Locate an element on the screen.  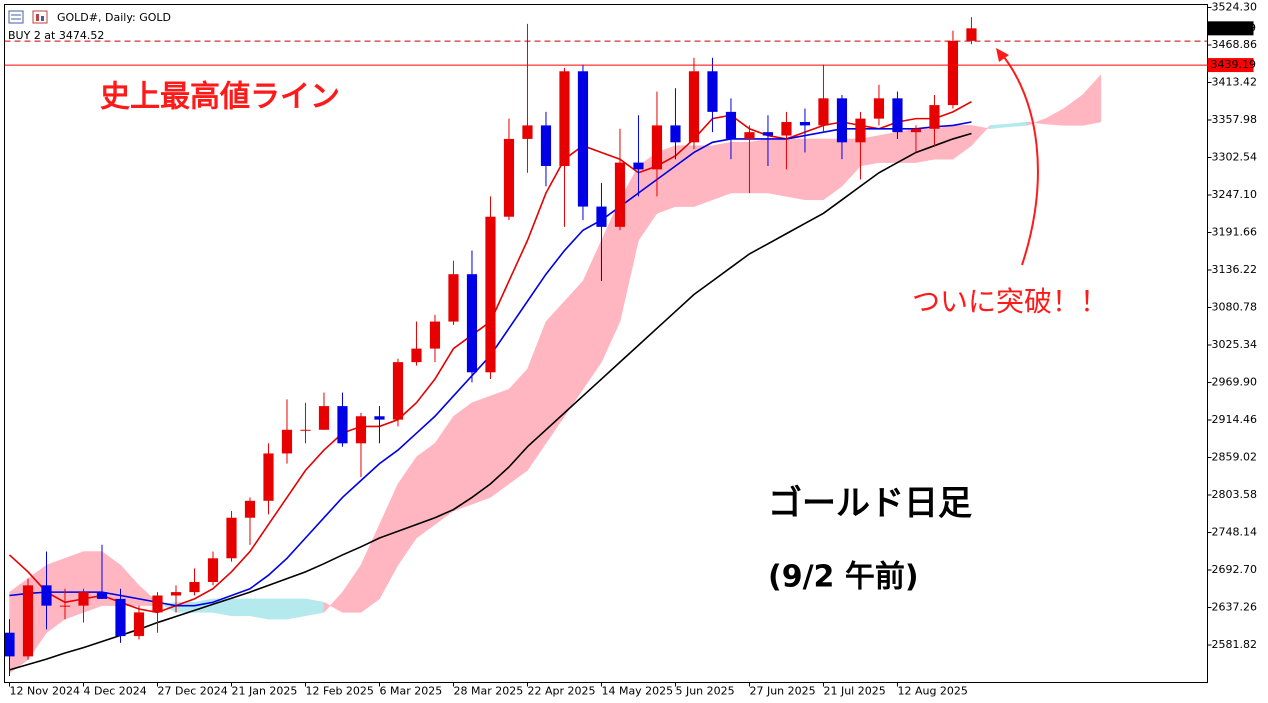
y-tick-label: 2748.14 is located at coordinates (1235, 531).